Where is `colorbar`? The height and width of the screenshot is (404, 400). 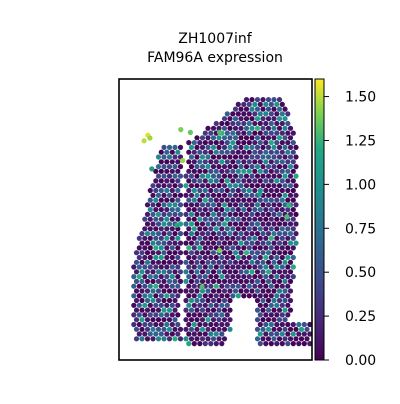 colorbar is located at coordinates (319, 219).